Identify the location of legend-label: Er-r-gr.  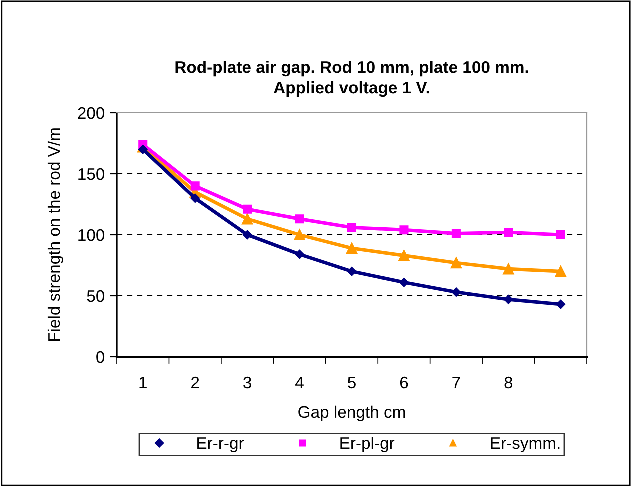
(221, 445).